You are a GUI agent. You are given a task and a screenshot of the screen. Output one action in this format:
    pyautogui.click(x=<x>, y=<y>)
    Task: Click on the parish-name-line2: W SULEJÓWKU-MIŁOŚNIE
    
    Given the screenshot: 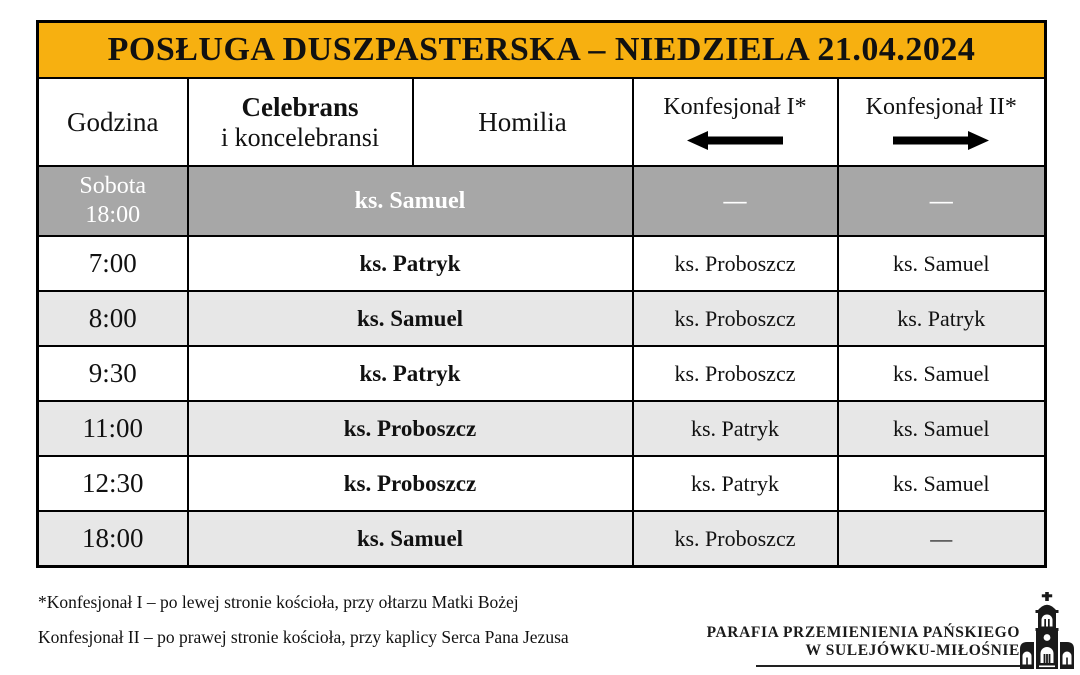 What is the action you would take?
    pyautogui.click(x=912, y=651)
    